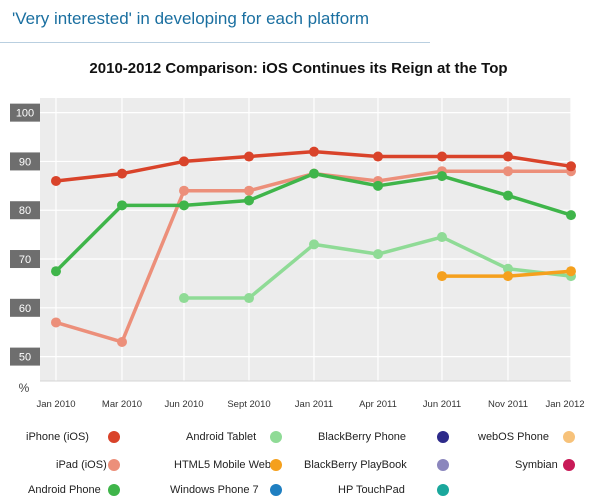 The width and height of the screenshot is (597, 501). What do you see at coordinates (362, 437) in the screenshot?
I see `legend-label-blackberry-phone: BlackBerry Phone` at bounding box center [362, 437].